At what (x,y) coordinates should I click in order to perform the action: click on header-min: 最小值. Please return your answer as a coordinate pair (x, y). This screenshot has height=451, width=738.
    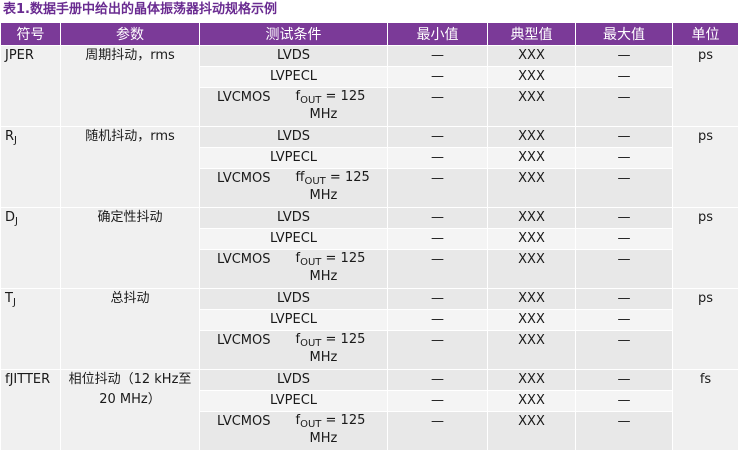
    Looking at the image, I should click on (438, 34).